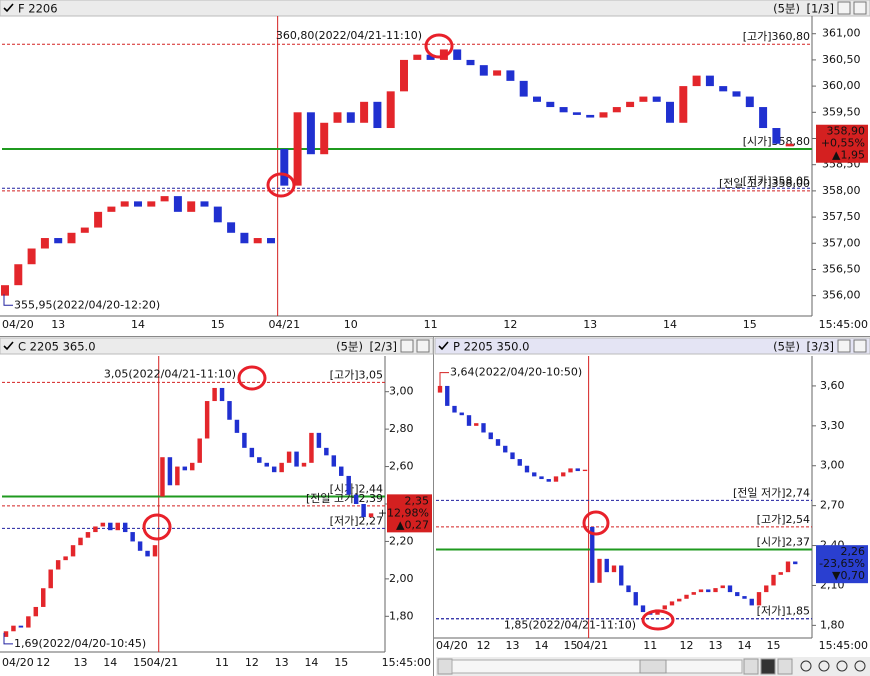 The height and width of the screenshot is (676, 870). I want to click on page-label: [1/3], so click(820, 9).